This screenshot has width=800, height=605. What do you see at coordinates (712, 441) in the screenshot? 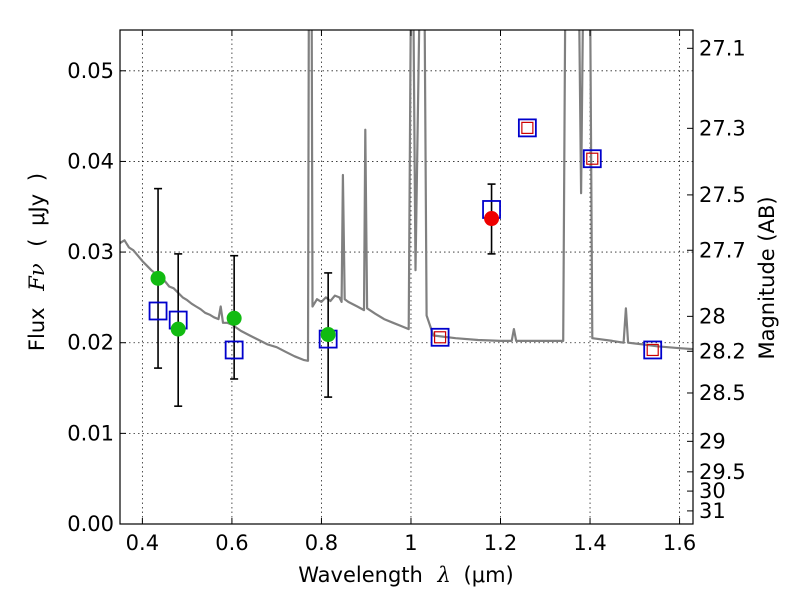
I see `y2-tick-label: 29` at bounding box center [712, 441].